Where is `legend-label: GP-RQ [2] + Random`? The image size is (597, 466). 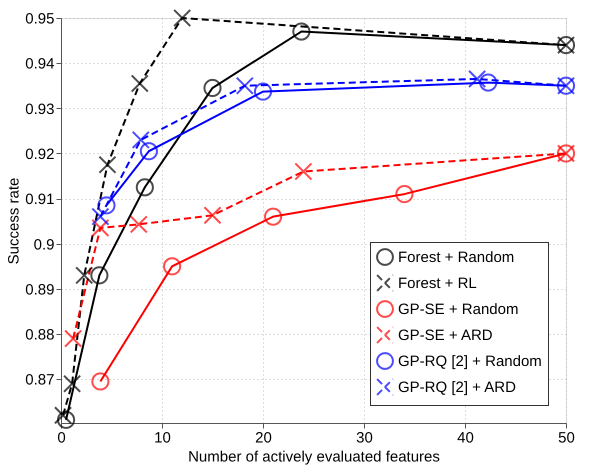
legend-label: GP-RQ [2] + Random is located at coordinates (470, 361).